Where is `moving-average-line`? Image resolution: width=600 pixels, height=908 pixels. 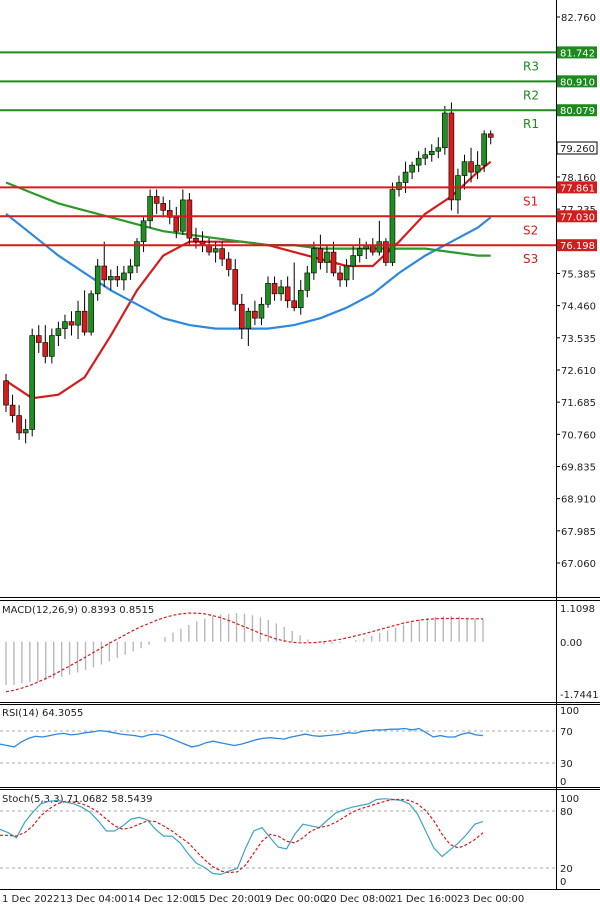 moving-average-line is located at coordinates (248, 271).